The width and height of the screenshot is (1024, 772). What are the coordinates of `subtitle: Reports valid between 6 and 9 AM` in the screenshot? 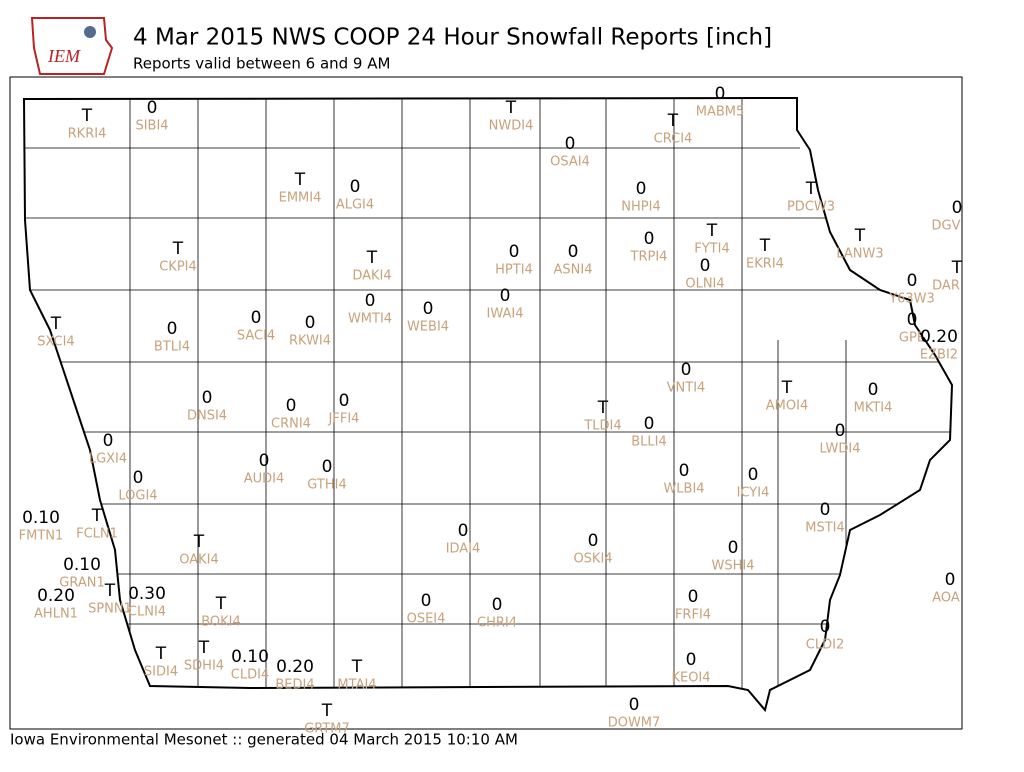 It's located at (261, 64).